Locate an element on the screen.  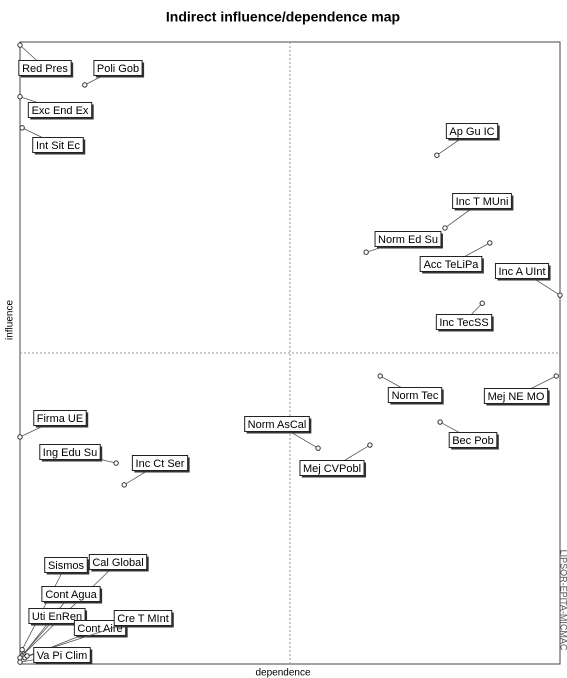
watermark: LIPSOR-EPITA-MICMAC is located at coordinates (563, 600).